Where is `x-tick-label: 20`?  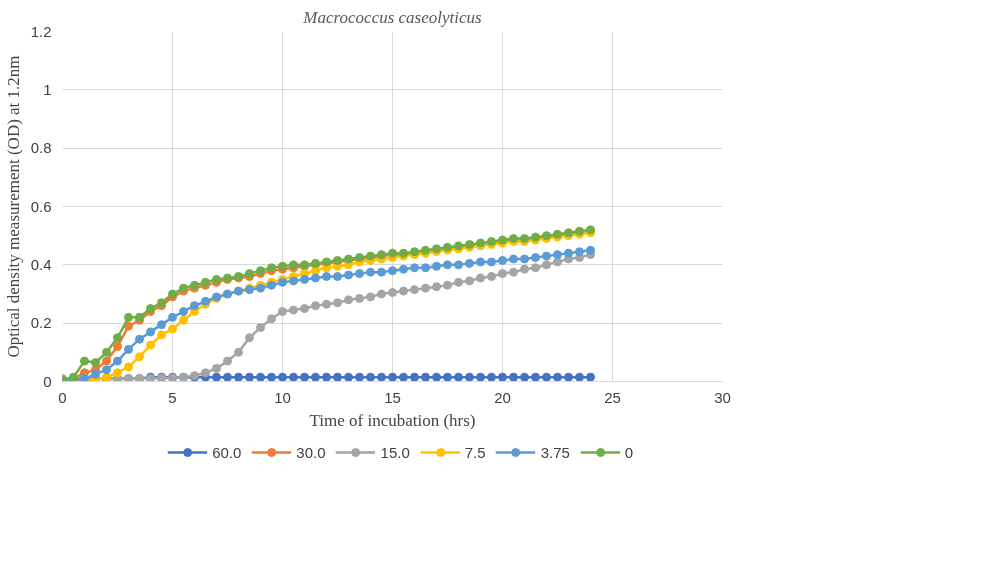 x-tick-label: 20 is located at coordinates (502, 397).